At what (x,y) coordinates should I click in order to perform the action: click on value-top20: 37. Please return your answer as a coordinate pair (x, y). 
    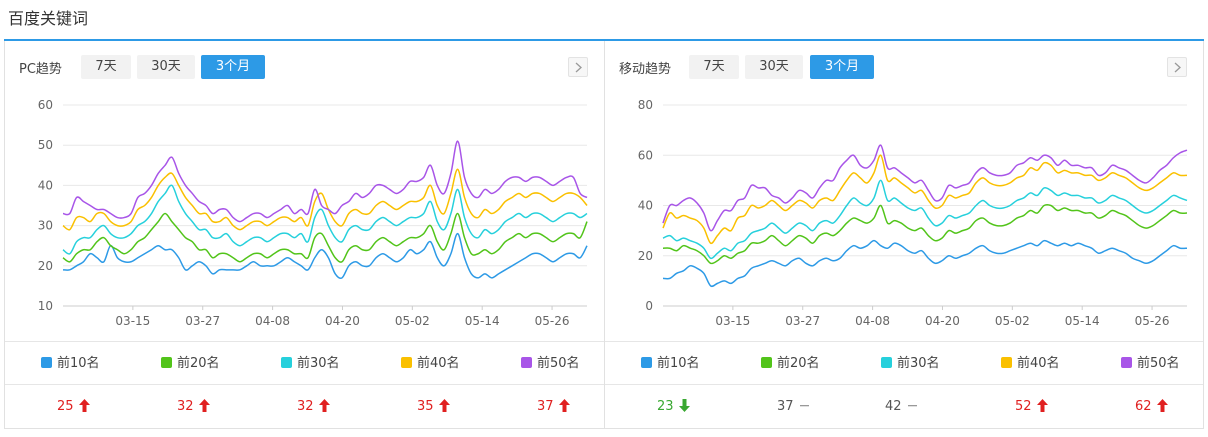
    Looking at the image, I should click on (793, 407).